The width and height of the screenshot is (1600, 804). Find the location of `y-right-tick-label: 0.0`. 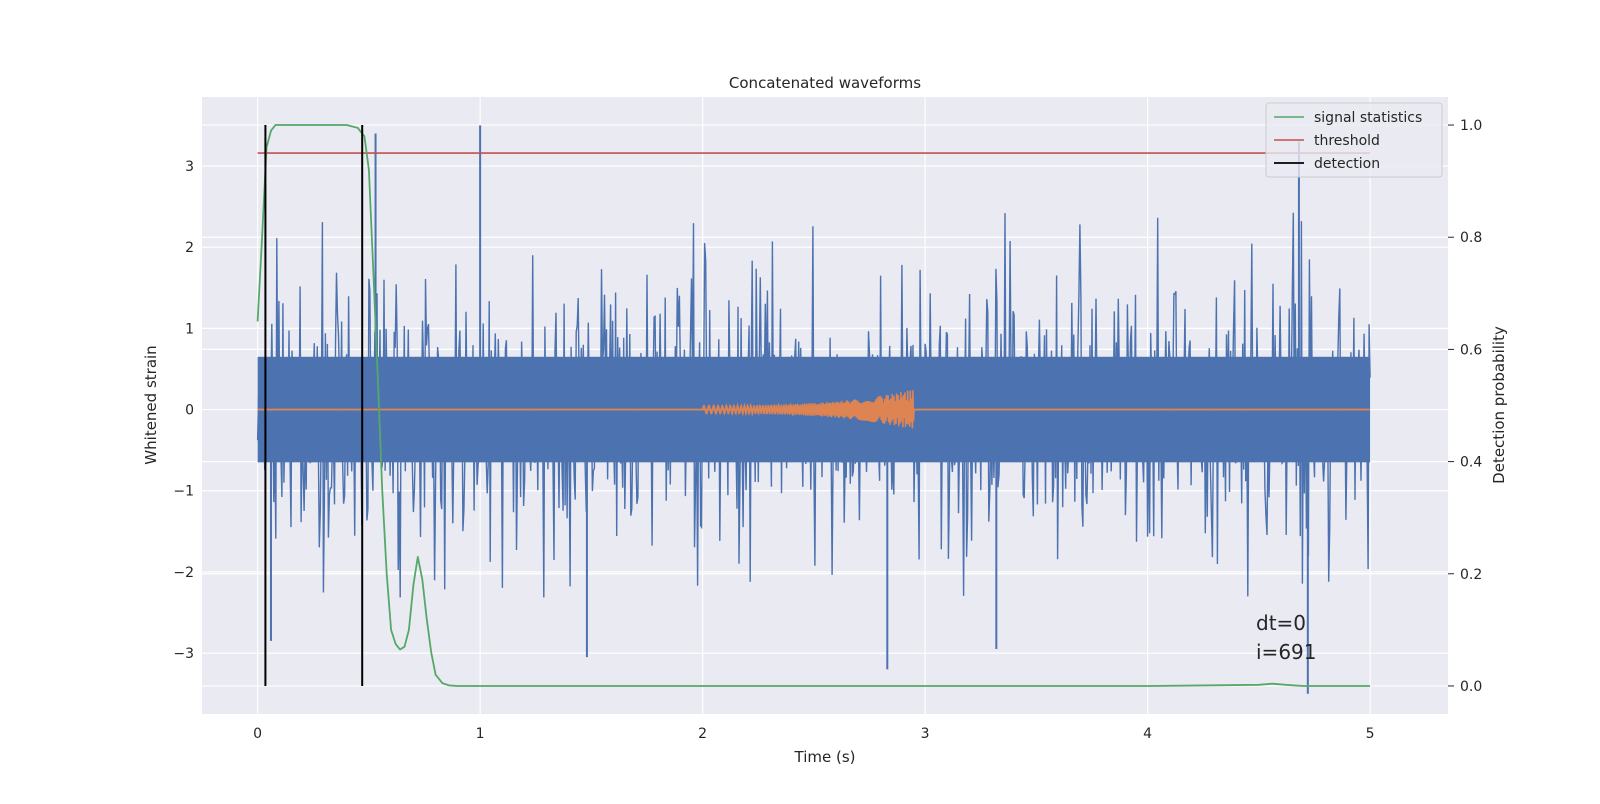

y-right-tick-label: 0.0 is located at coordinates (1471, 687).